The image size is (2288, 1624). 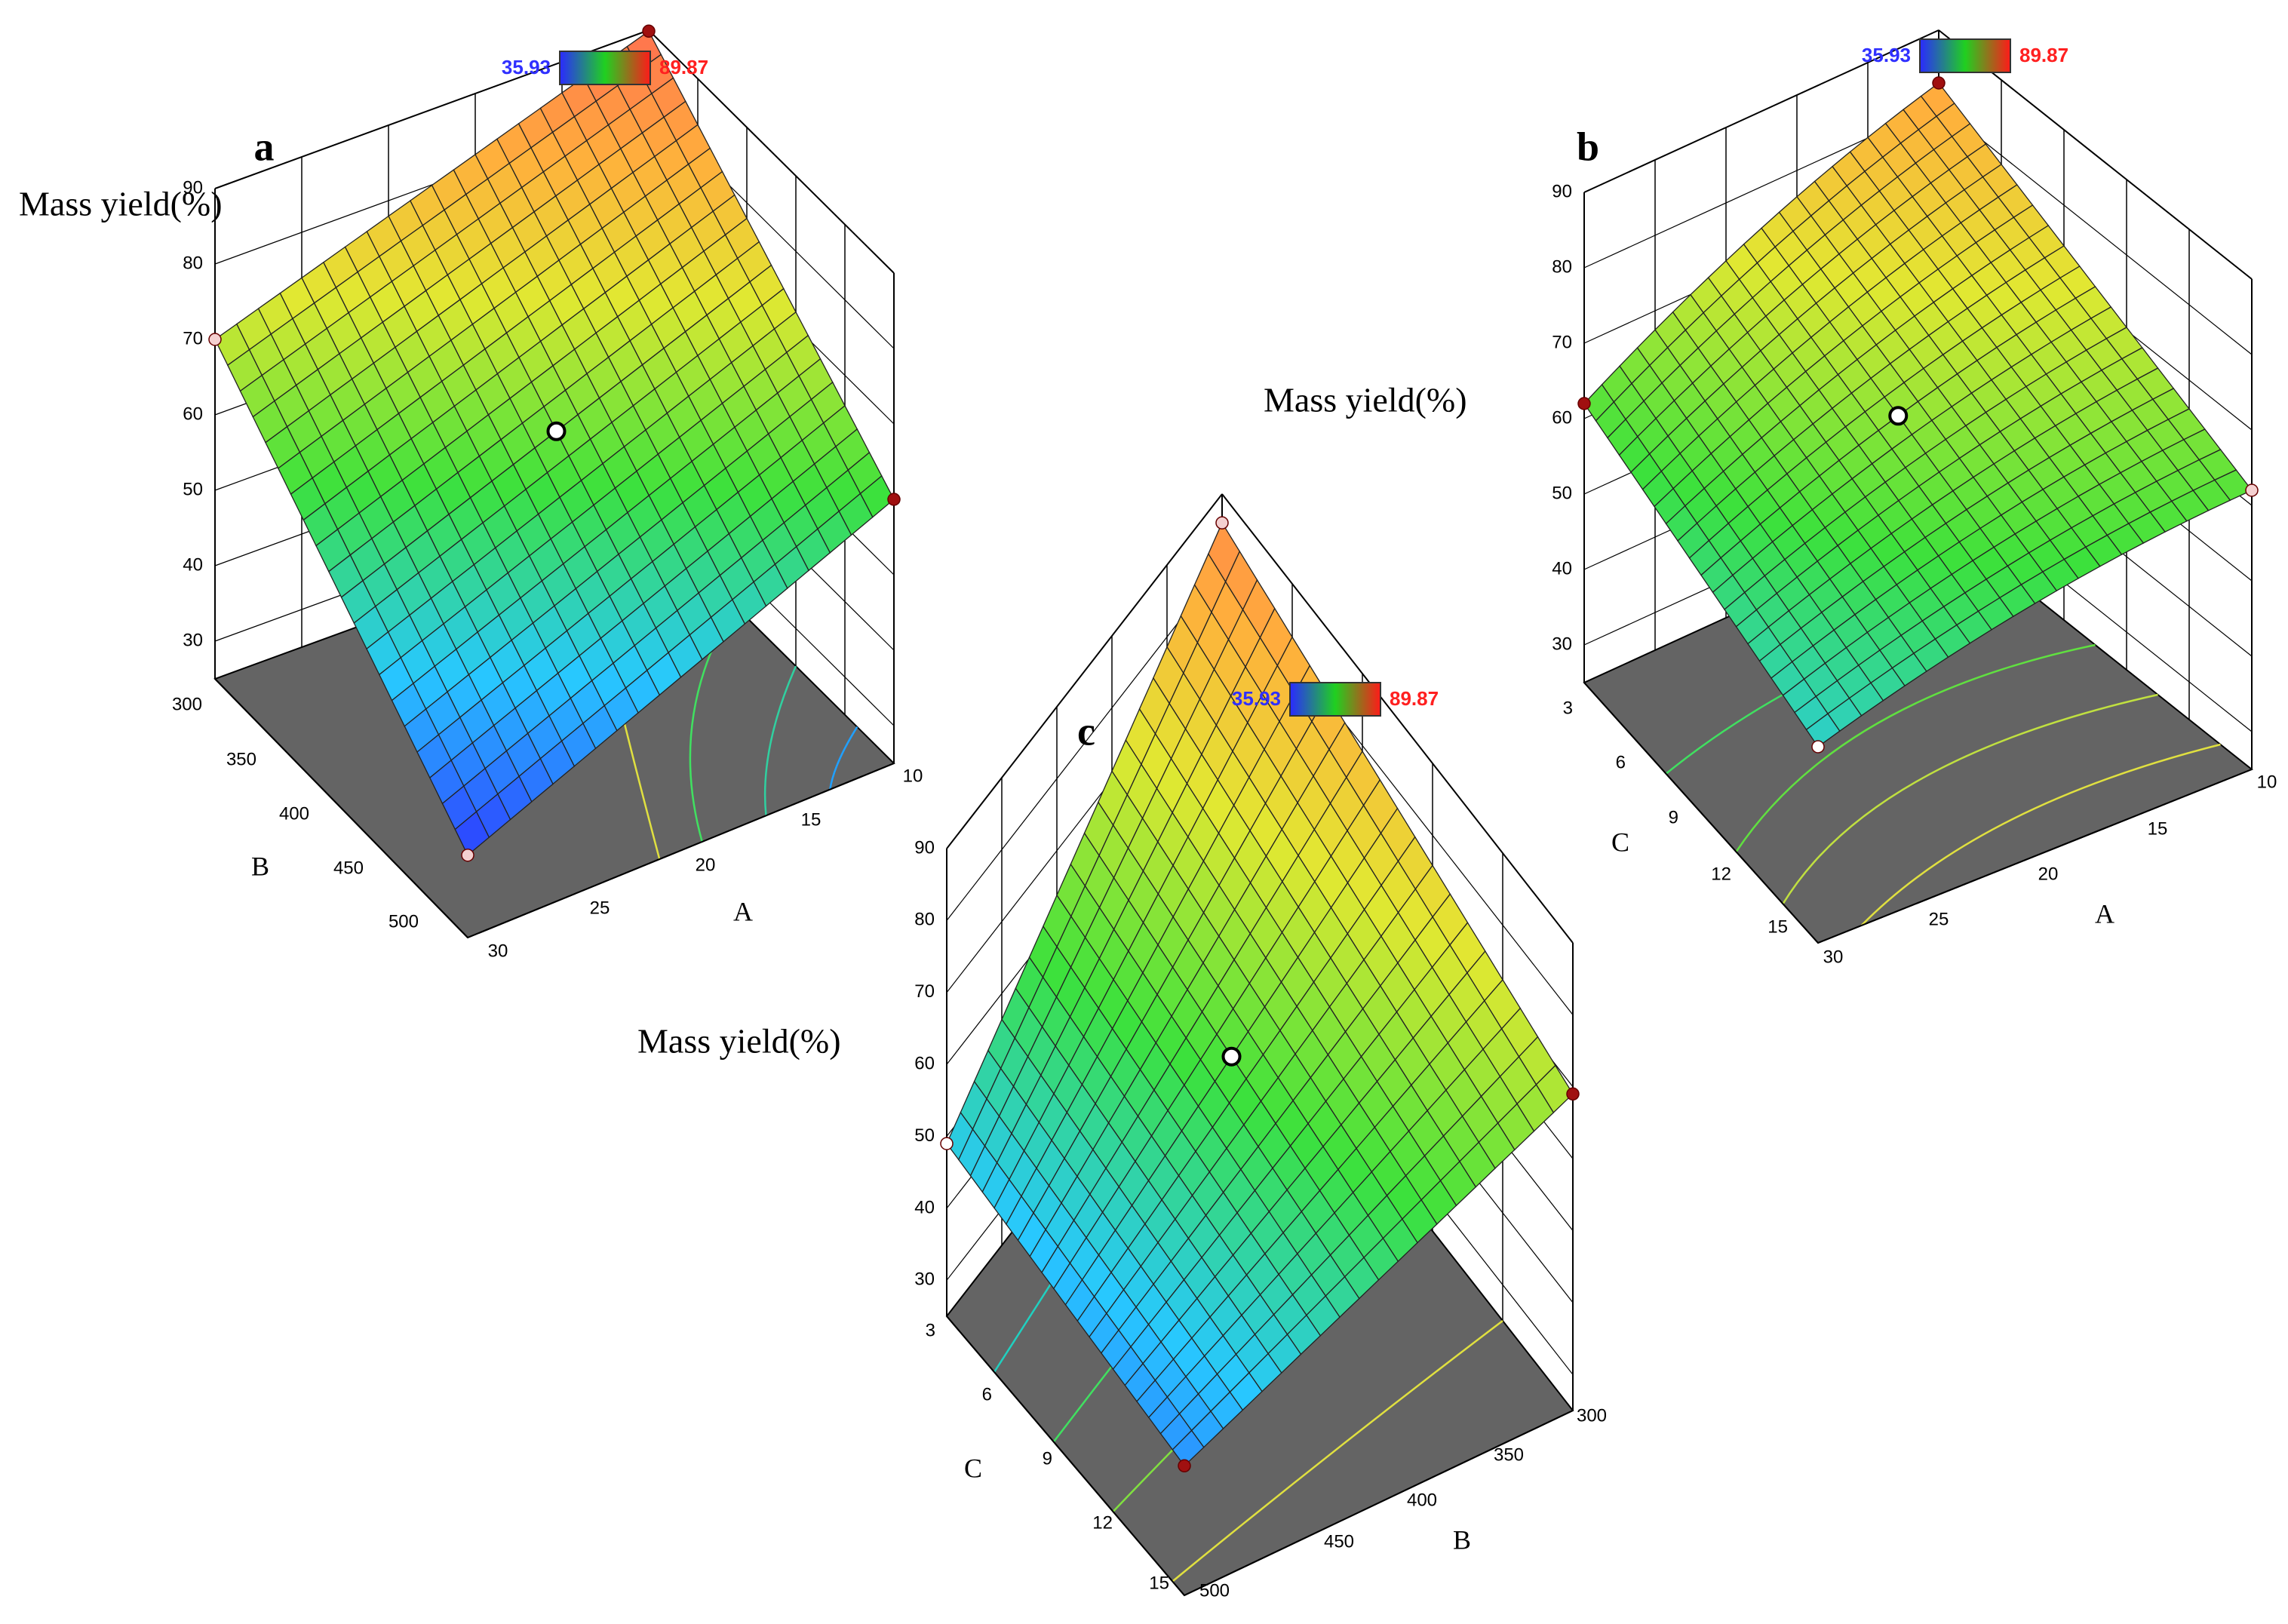 I want to click on design-points, so click(x=1918, y=415).